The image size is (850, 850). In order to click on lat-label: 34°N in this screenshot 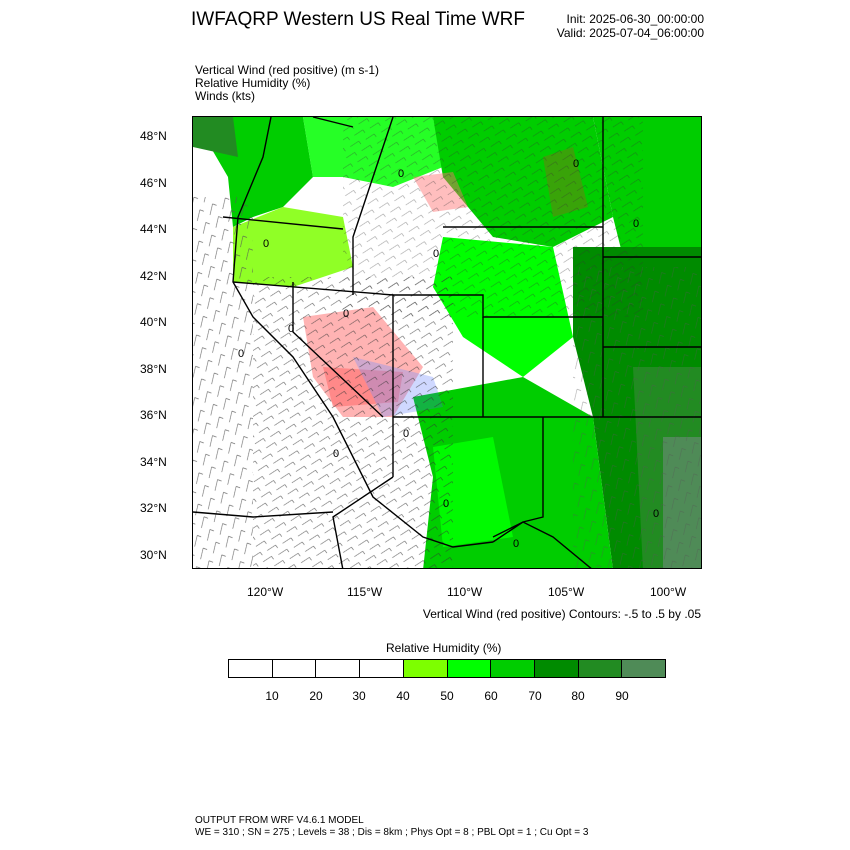, I will do `click(153, 462)`.